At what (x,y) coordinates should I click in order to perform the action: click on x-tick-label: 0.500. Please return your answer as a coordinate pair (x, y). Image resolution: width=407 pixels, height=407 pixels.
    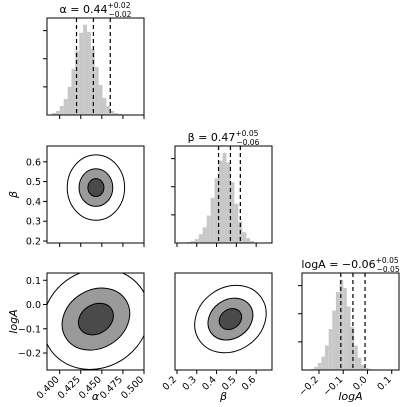
    Looking at the image, I should click on (132, 387).